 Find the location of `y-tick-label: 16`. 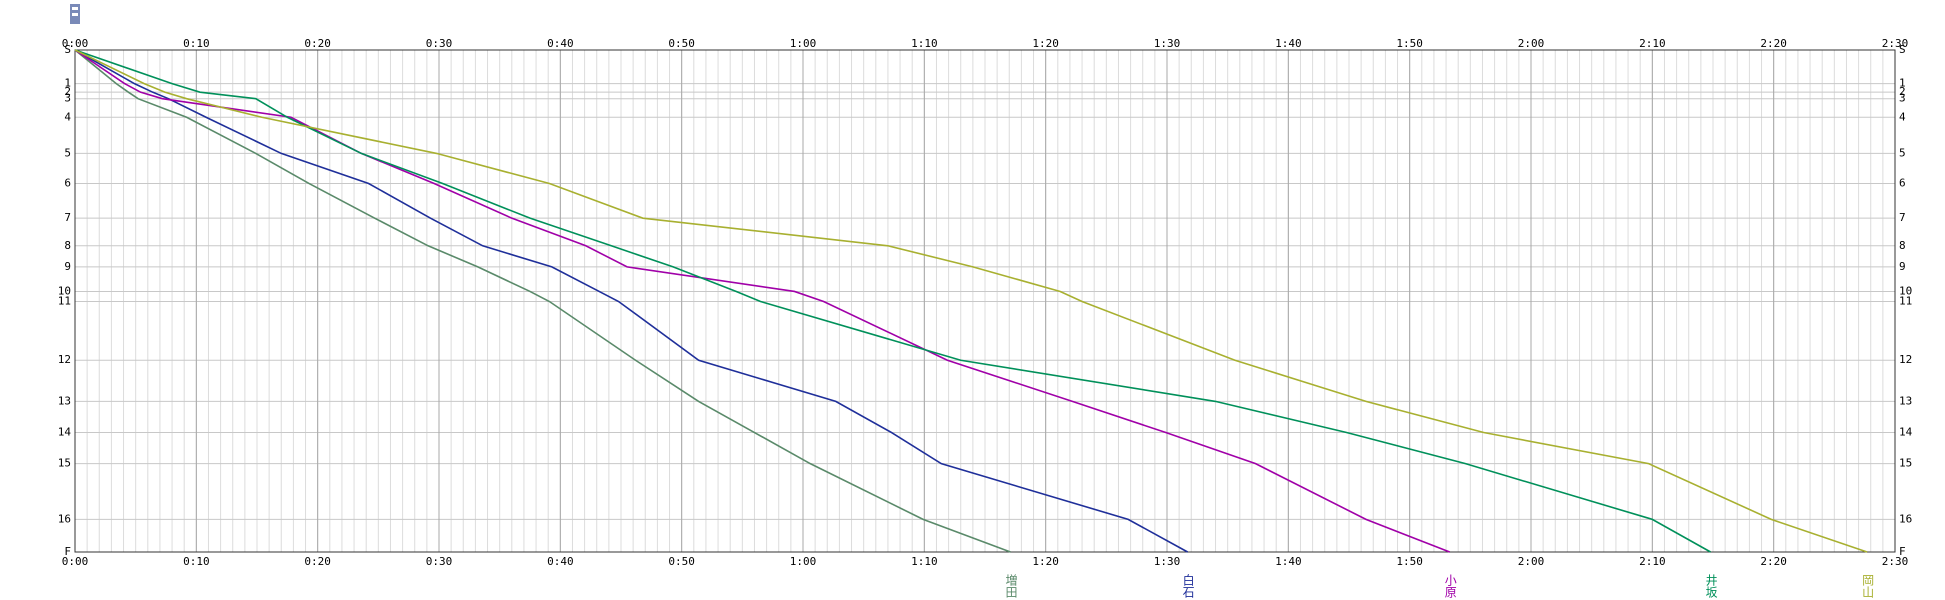

y-tick-label: 16 is located at coordinates (64, 518).